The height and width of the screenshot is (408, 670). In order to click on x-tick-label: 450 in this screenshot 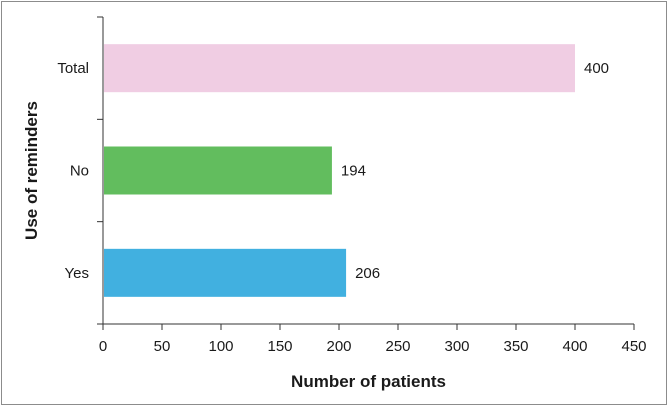, I will do `click(633, 346)`.